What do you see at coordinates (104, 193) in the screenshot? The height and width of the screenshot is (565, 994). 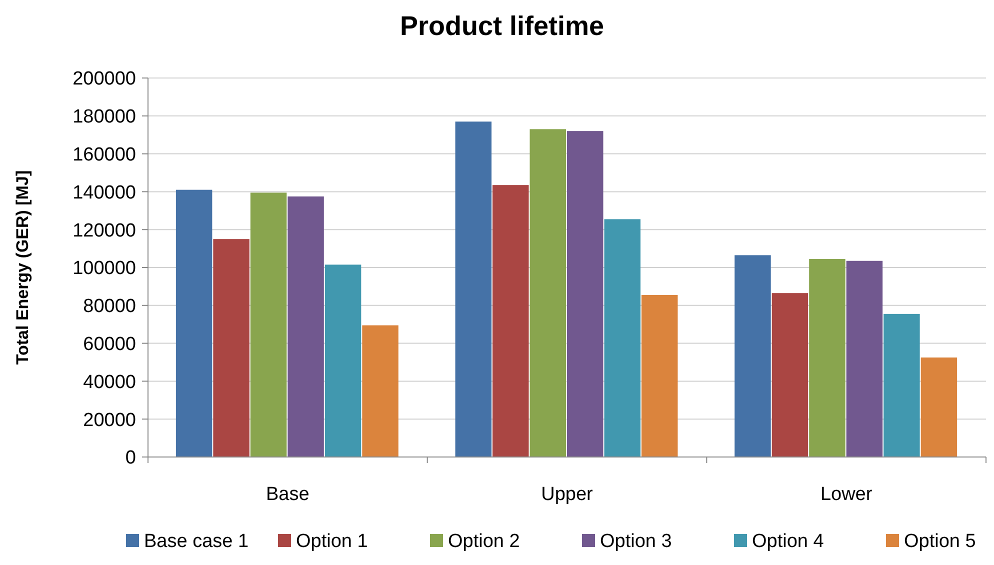 I see `y-tick-label: 140000` at bounding box center [104, 193].